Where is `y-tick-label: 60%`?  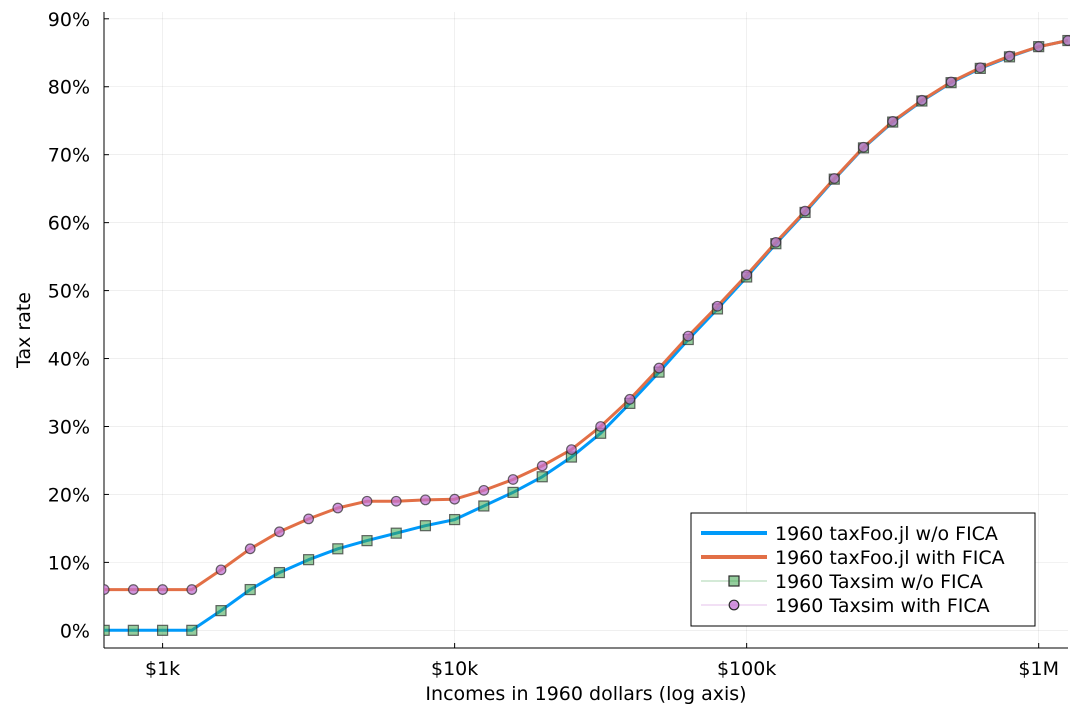 y-tick-label: 60% is located at coordinates (69, 224).